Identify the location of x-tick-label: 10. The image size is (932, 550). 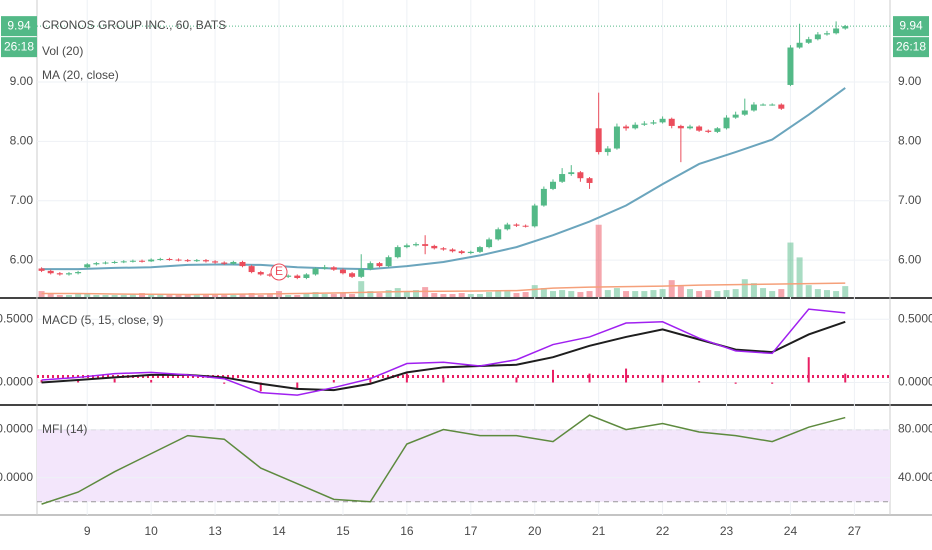
(151, 531).